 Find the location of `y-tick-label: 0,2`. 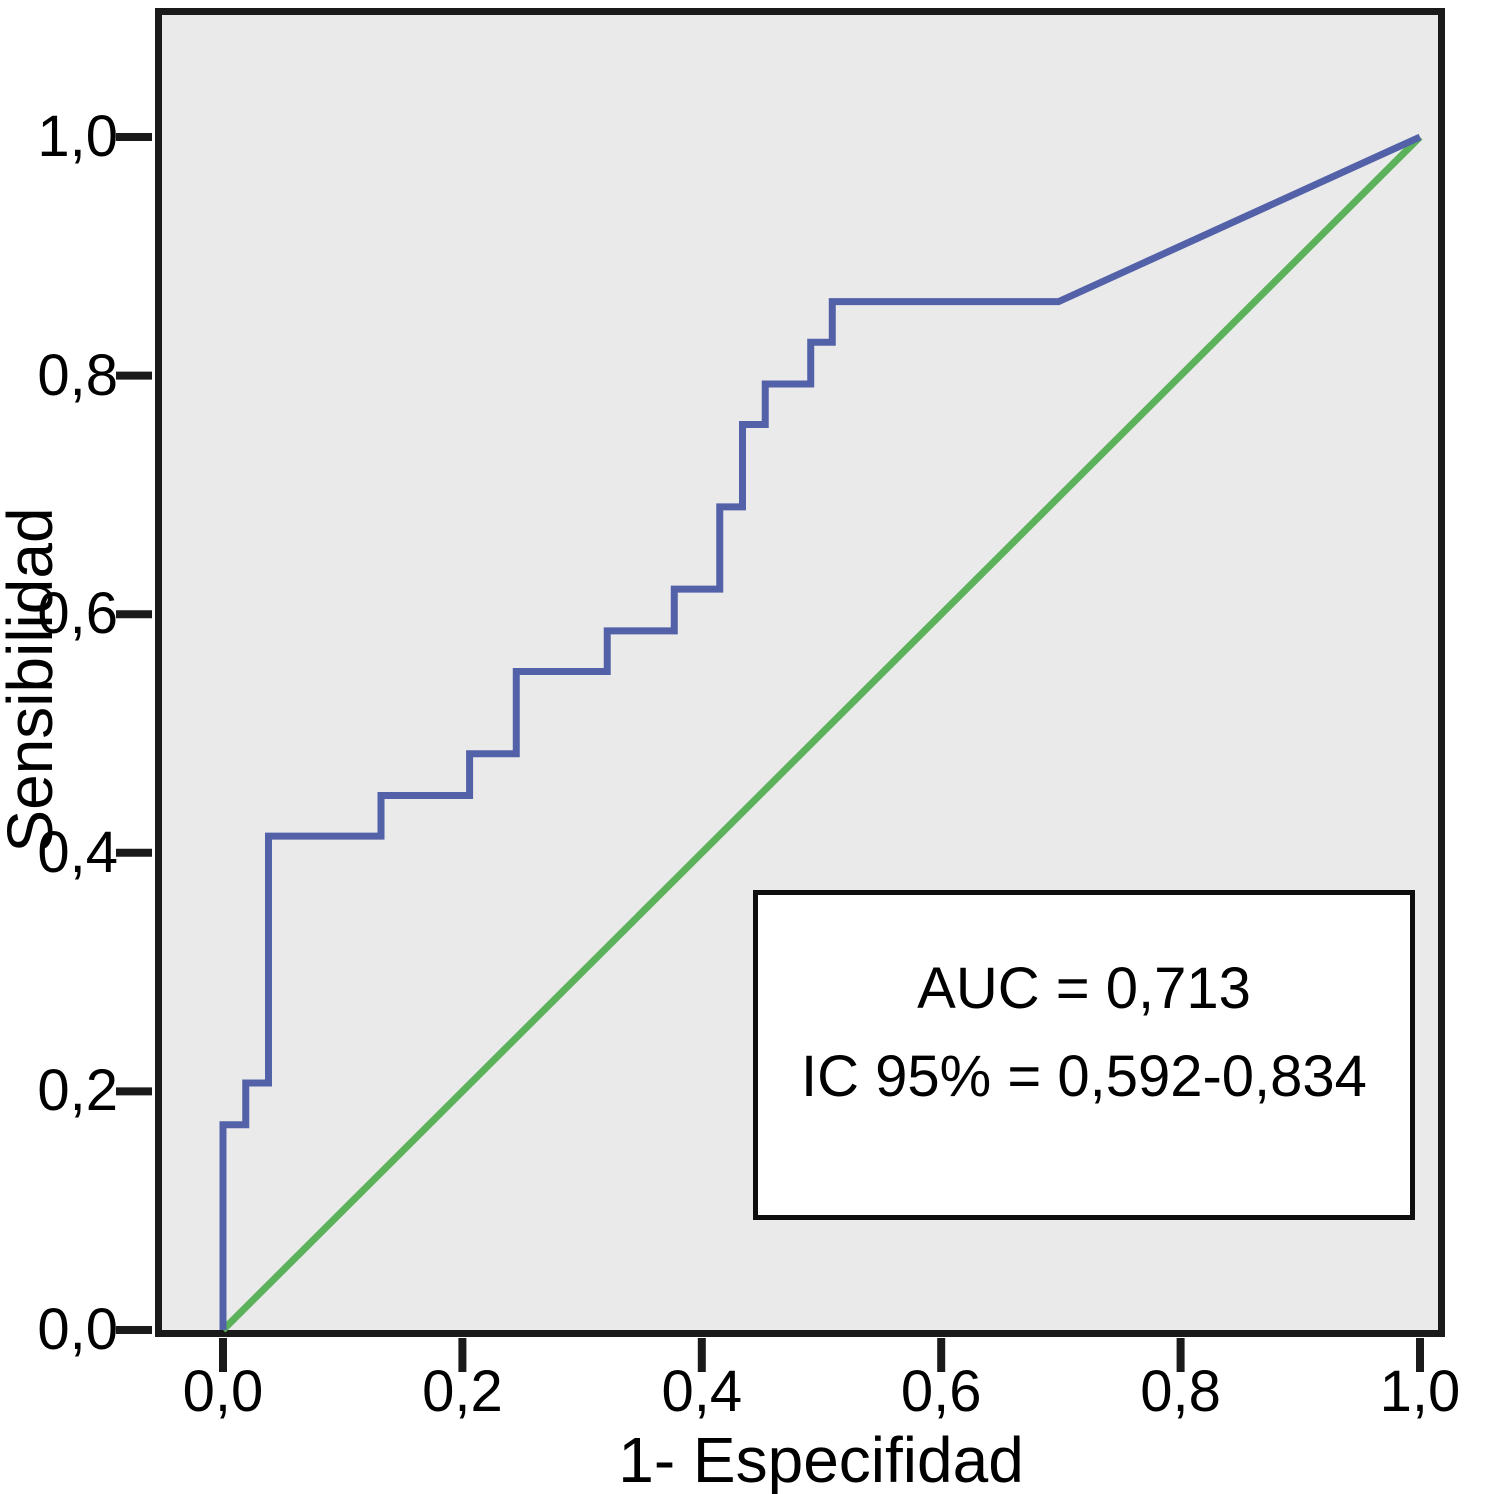

y-tick-label: 0,2 is located at coordinates (77, 1091).